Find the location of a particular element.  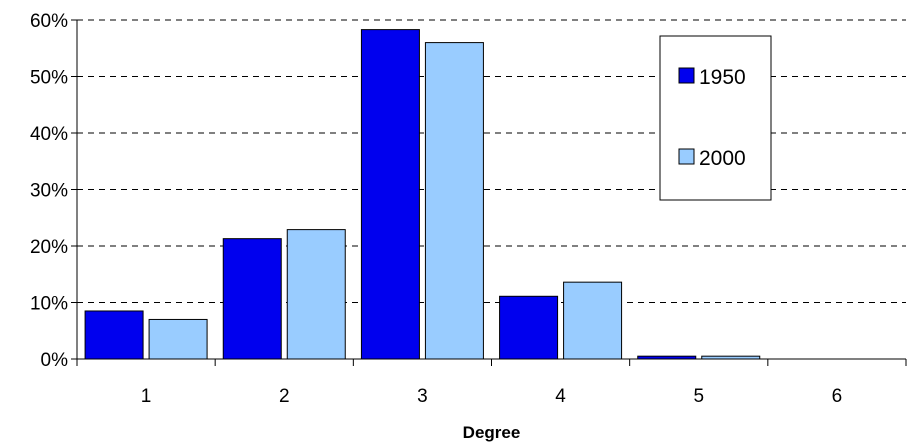

legend-box is located at coordinates (715, 118).